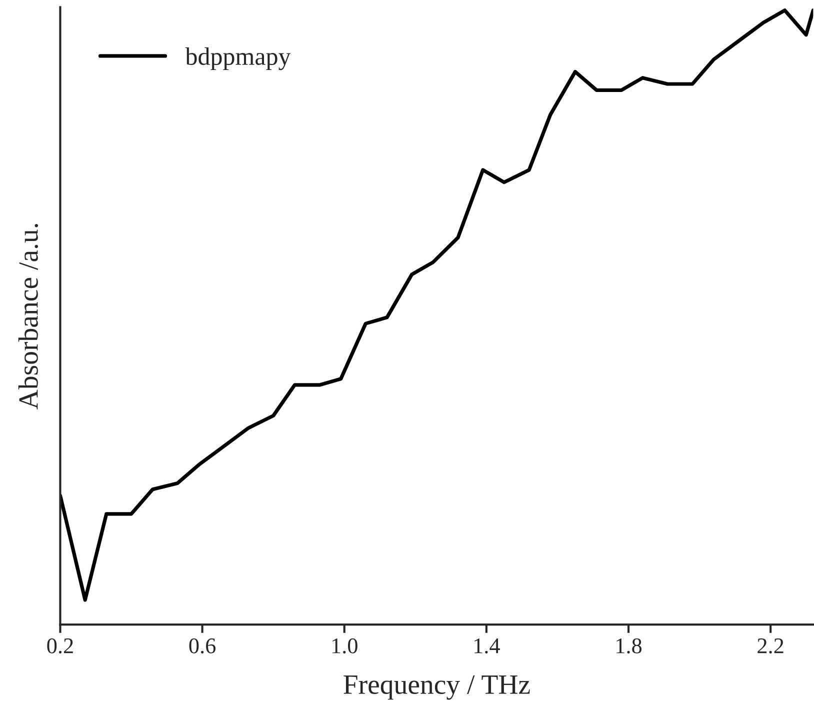  Describe the element at coordinates (345, 646) in the screenshot. I see `x-tick-label: 1.0` at that location.